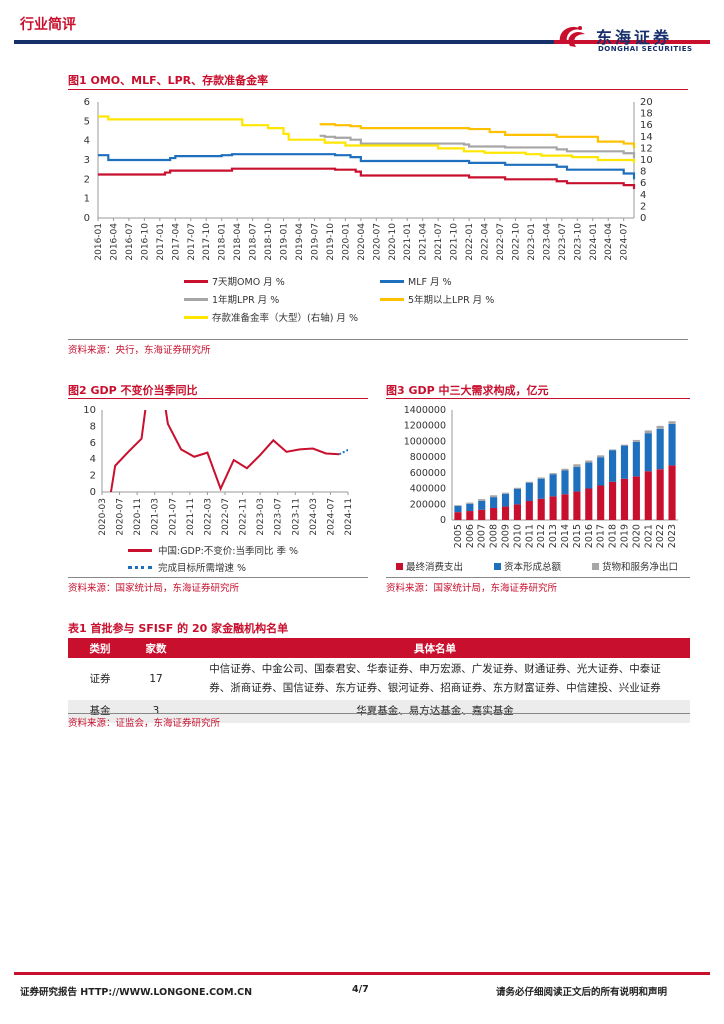  What do you see at coordinates (646, 125) in the screenshot?
I see `y-tick-label-right: 16` at bounding box center [646, 125].